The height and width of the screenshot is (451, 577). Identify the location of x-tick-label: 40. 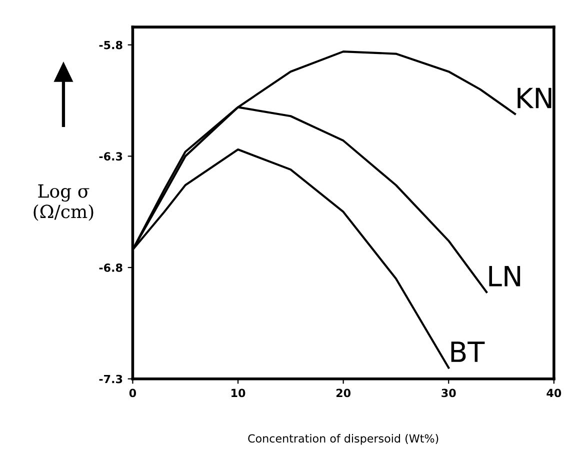
(554, 393).